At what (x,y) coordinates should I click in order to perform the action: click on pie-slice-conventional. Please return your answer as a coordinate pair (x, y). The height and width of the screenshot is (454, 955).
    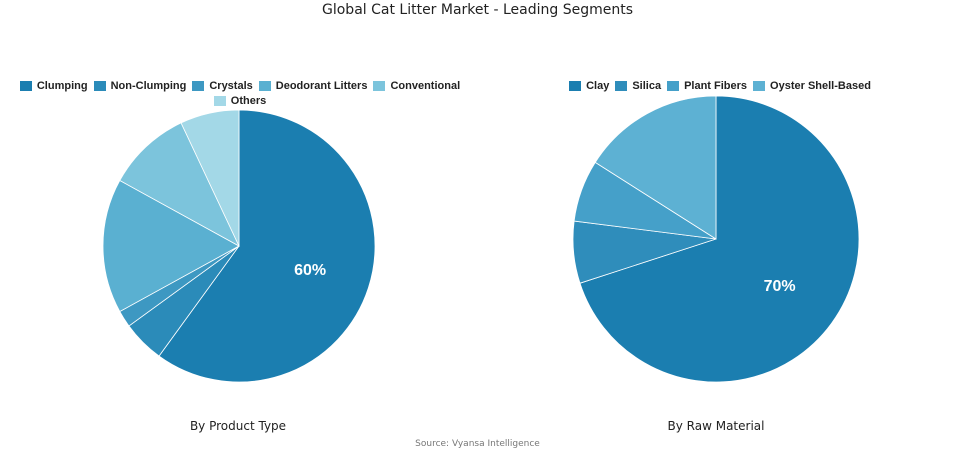
    Looking at the image, I should click on (179, 184).